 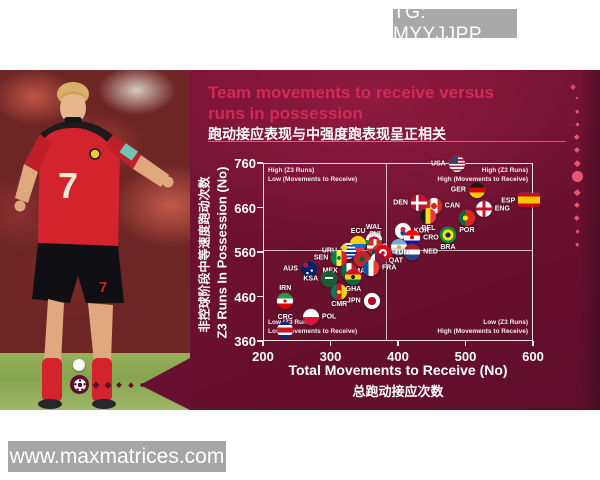 What do you see at coordinates (245, 163) in the screenshot?
I see `y-tick-label: 760` at bounding box center [245, 163].